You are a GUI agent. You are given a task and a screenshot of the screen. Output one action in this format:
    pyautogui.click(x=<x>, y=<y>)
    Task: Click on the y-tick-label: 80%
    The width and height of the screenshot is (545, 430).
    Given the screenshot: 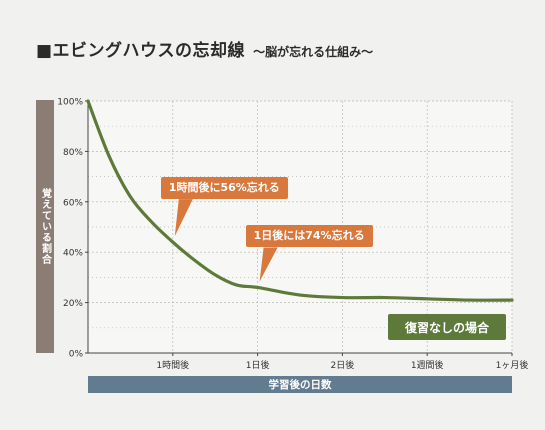 What is the action you would take?
    pyautogui.click(x=73, y=153)
    